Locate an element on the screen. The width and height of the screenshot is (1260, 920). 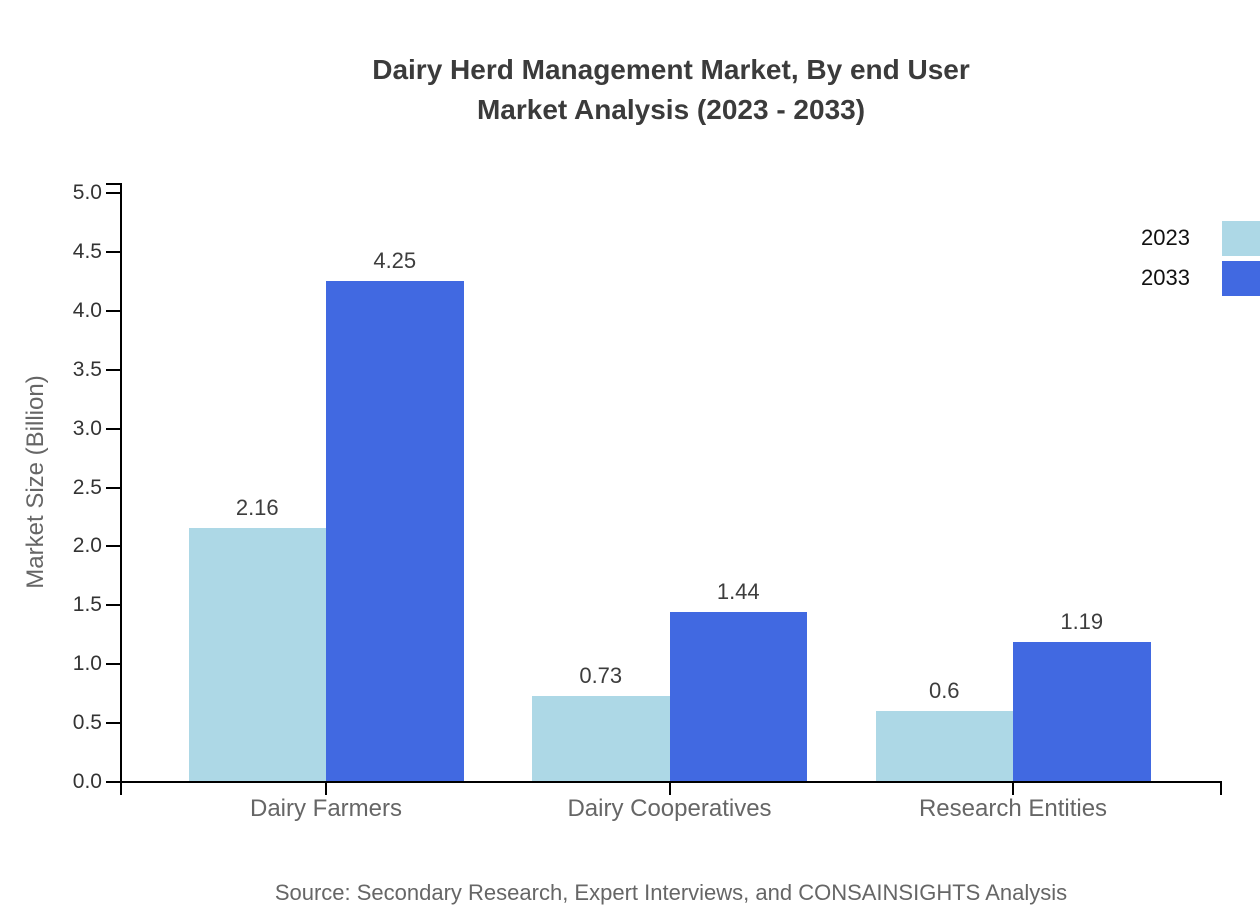
y-tick-label: 1.0 is located at coordinates (87, 664).